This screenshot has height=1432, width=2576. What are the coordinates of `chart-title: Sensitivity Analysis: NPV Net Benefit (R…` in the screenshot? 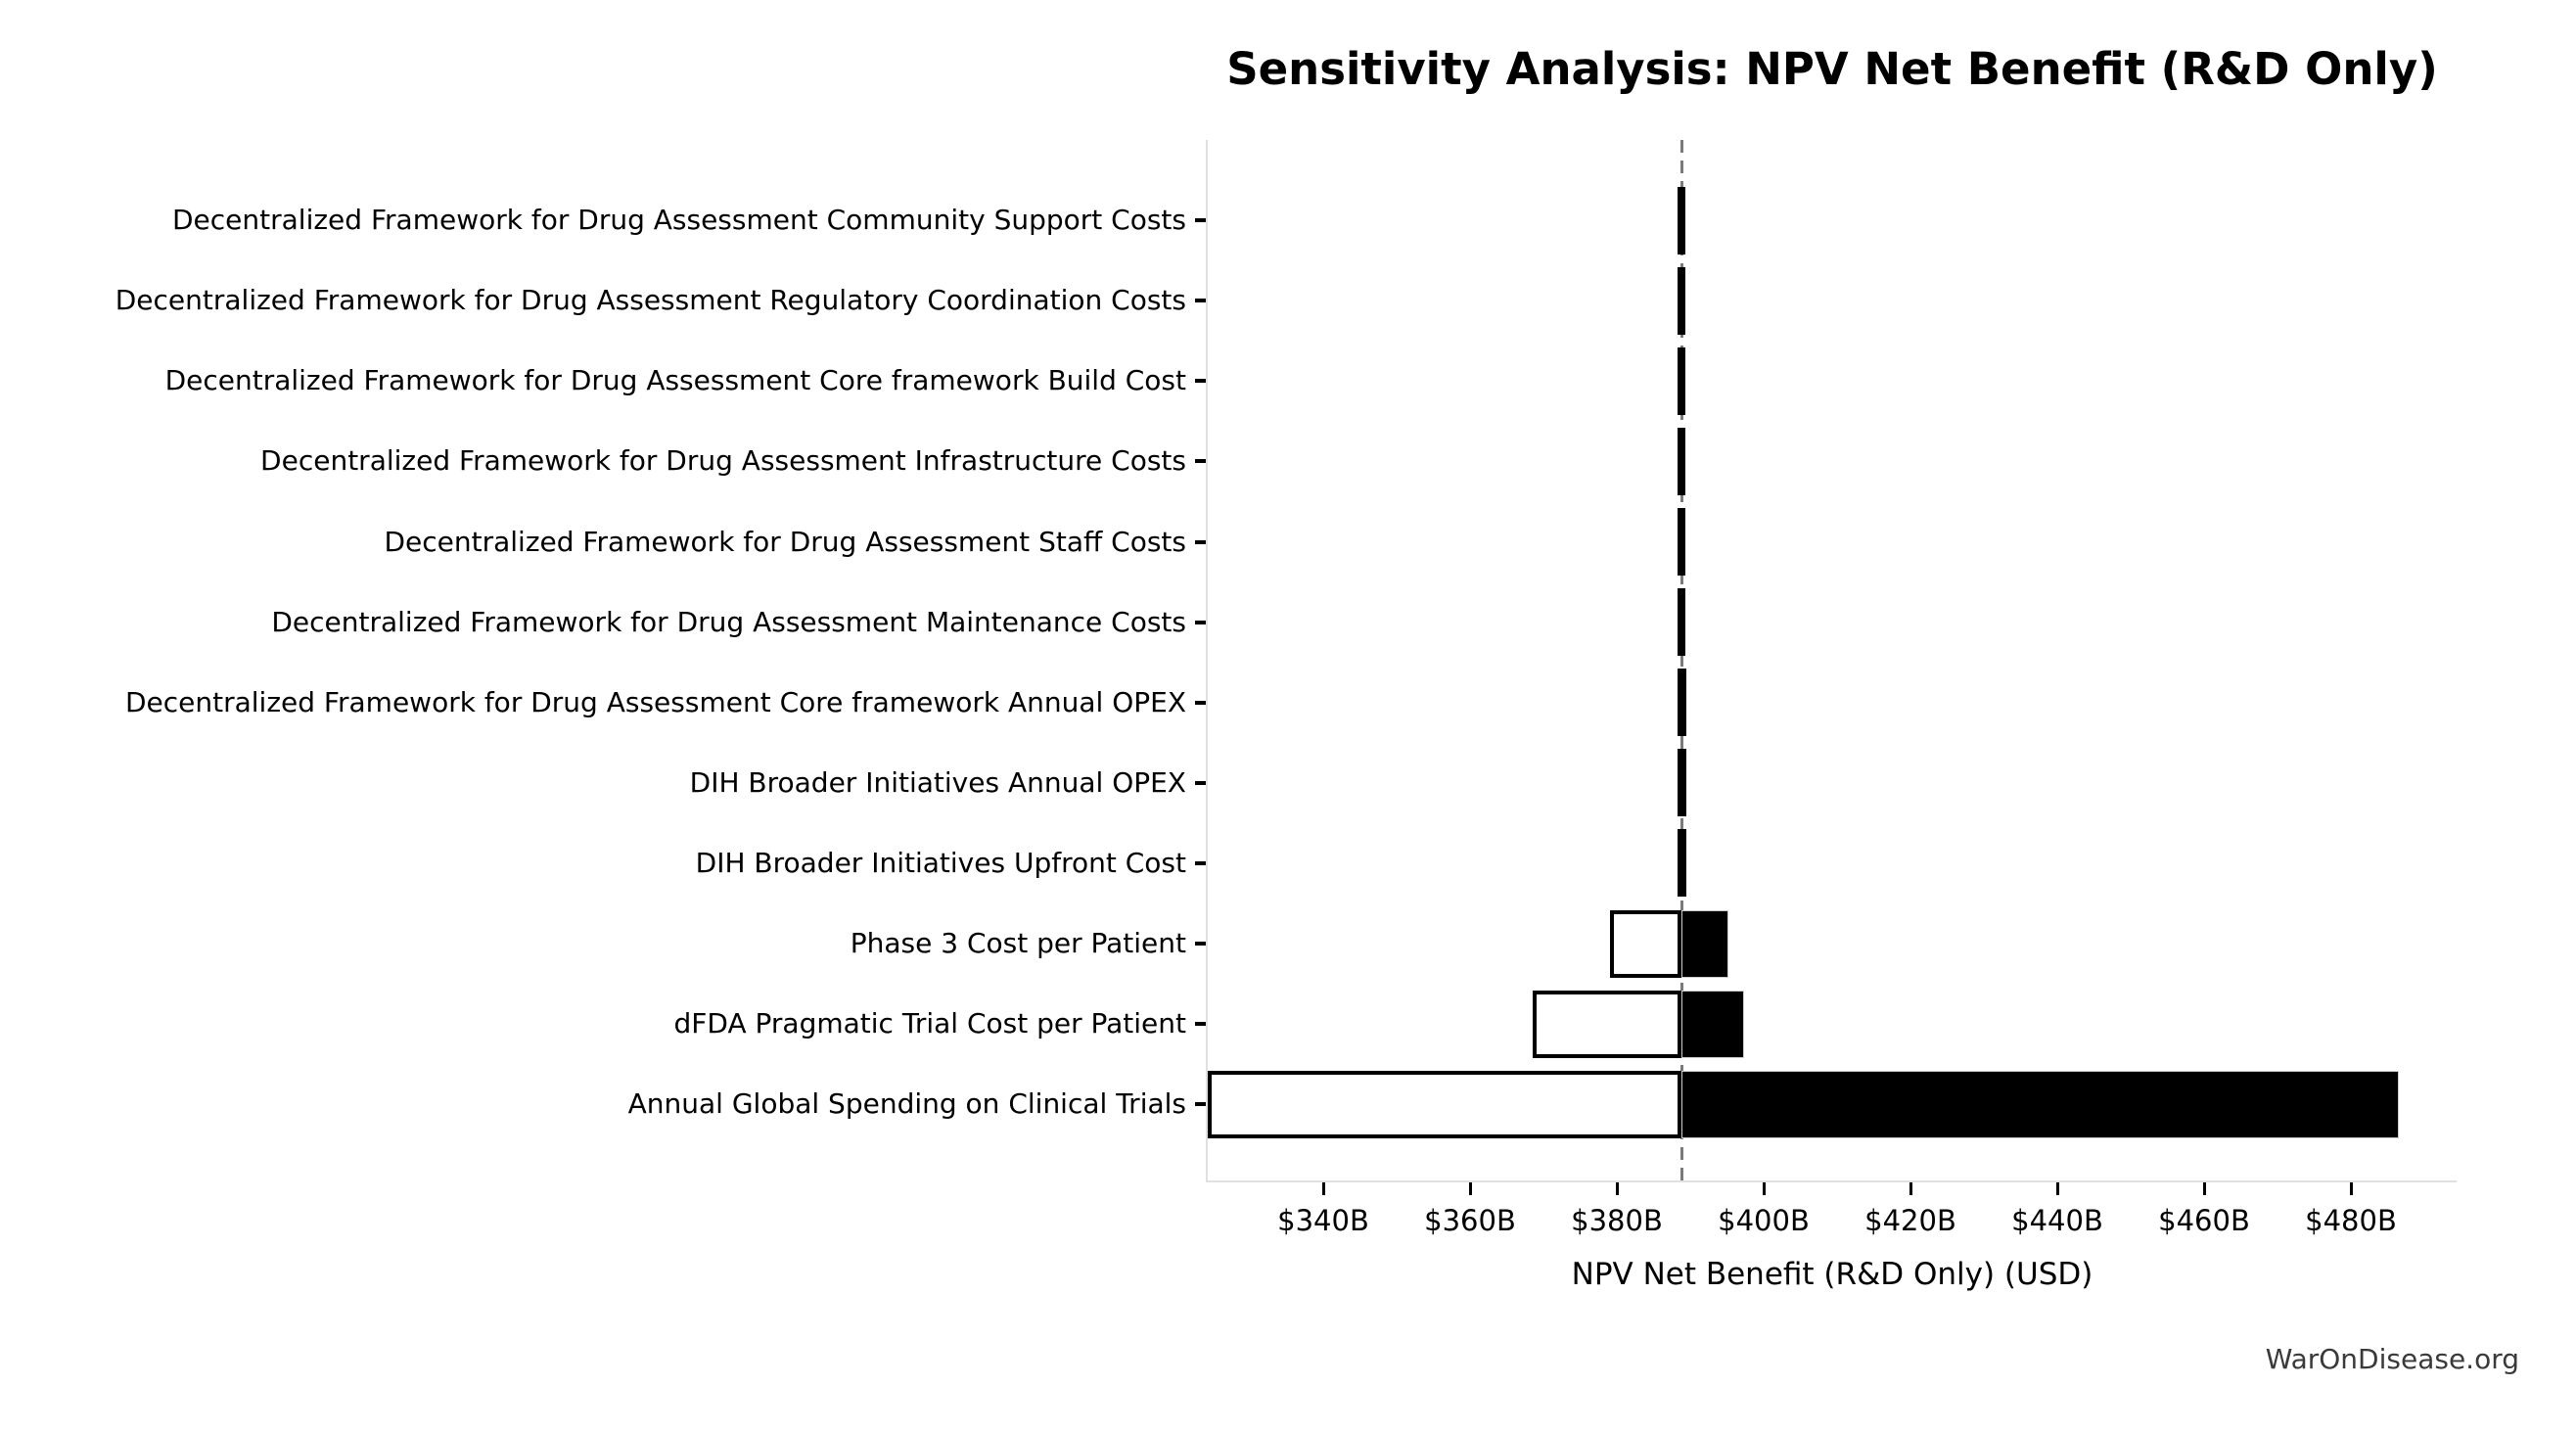 It's located at (1832, 69).